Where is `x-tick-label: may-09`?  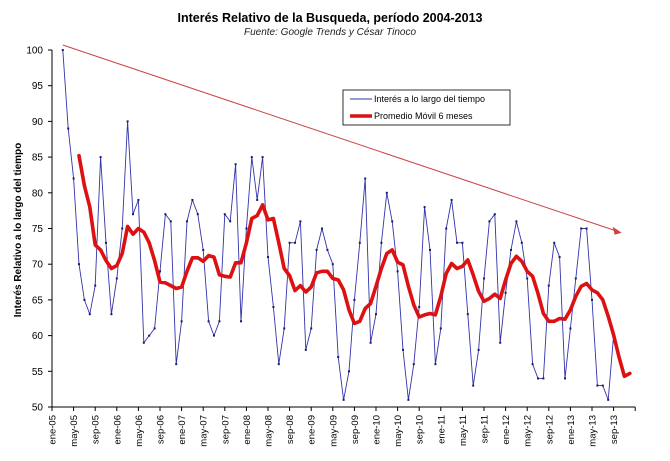
x-tick-label: may-09 is located at coordinates (333, 431).